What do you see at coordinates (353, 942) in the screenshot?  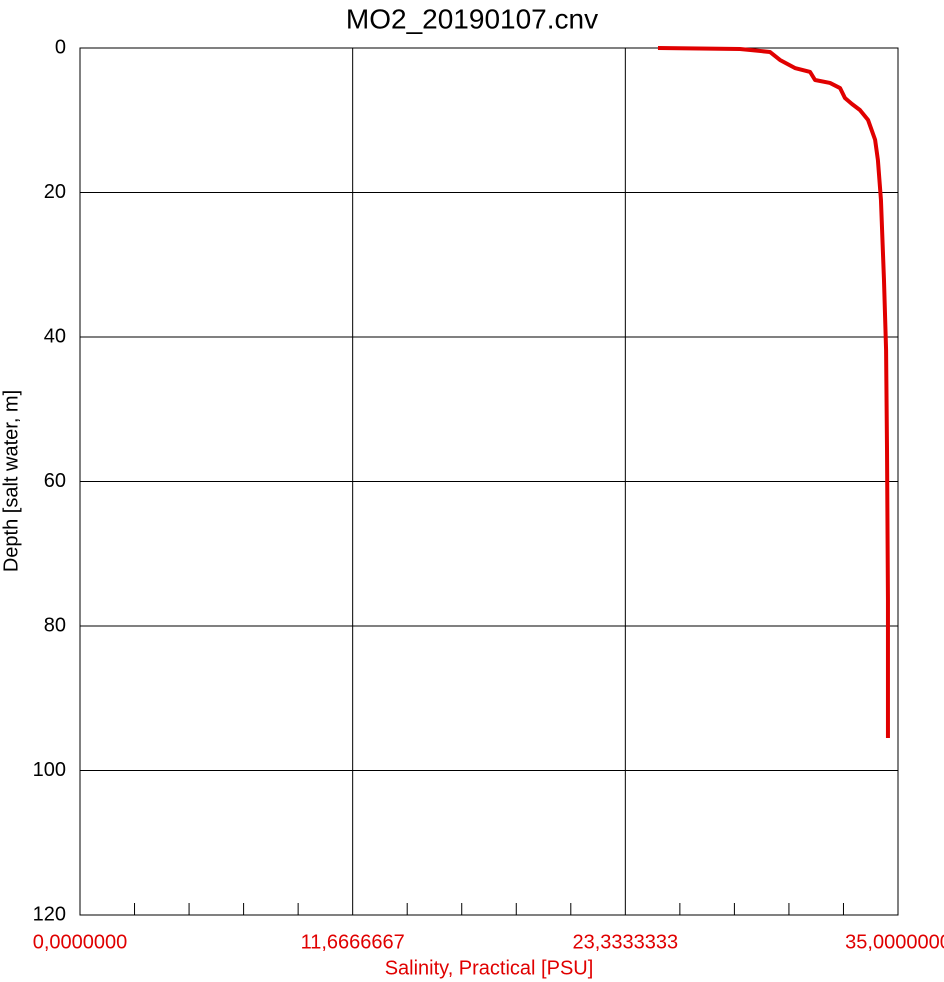 I see `x-tick-label: 11,6666667` at bounding box center [353, 942].